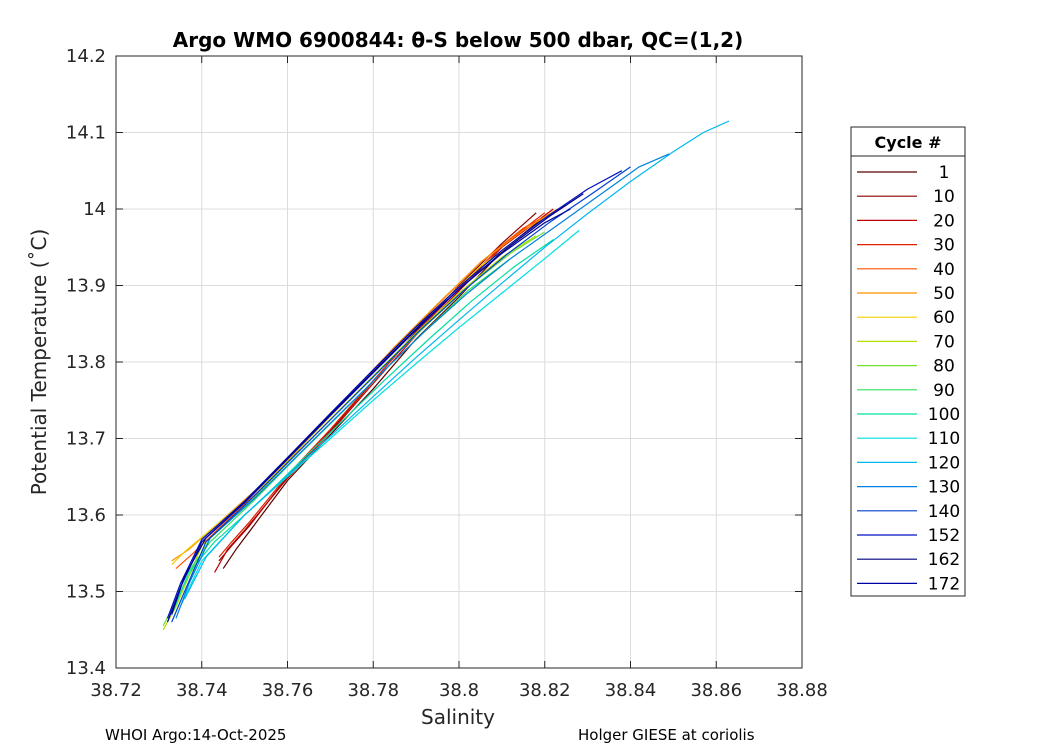  Describe the element at coordinates (631, 690) in the screenshot. I see `x-tick-label: 38.84` at that location.